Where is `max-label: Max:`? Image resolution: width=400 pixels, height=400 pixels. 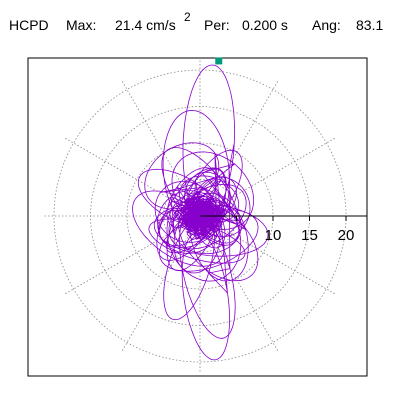 max-label: Max: is located at coordinates (81, 25).